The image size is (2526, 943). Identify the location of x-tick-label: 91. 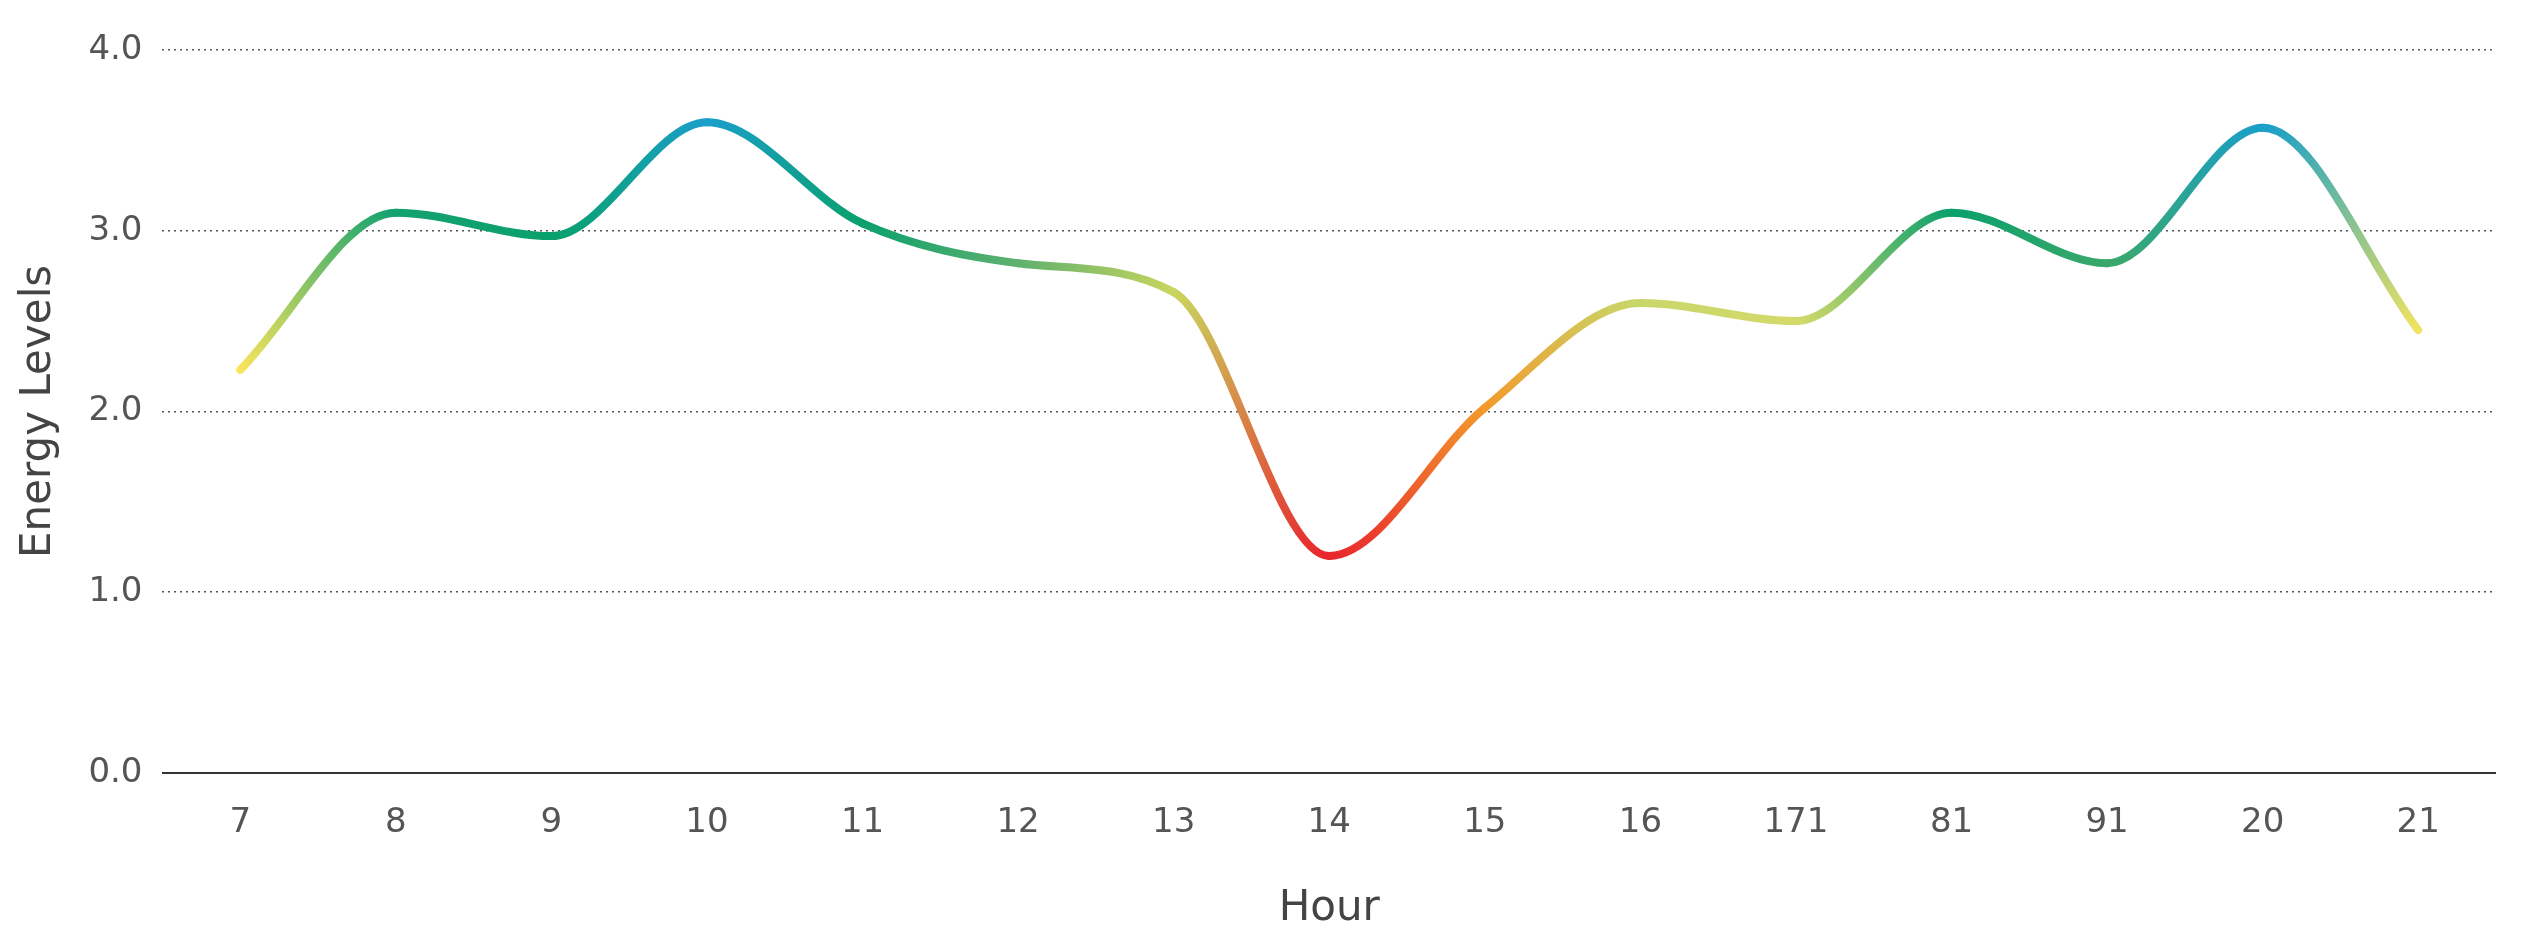
(2107, 820).